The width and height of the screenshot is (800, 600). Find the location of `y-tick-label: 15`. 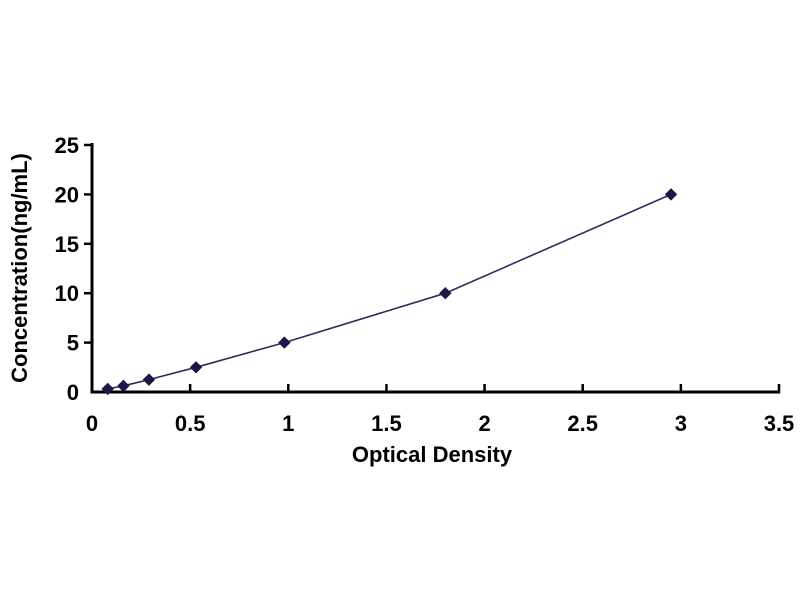

y-tick-label: 15 is located at coordinates (67, 244).